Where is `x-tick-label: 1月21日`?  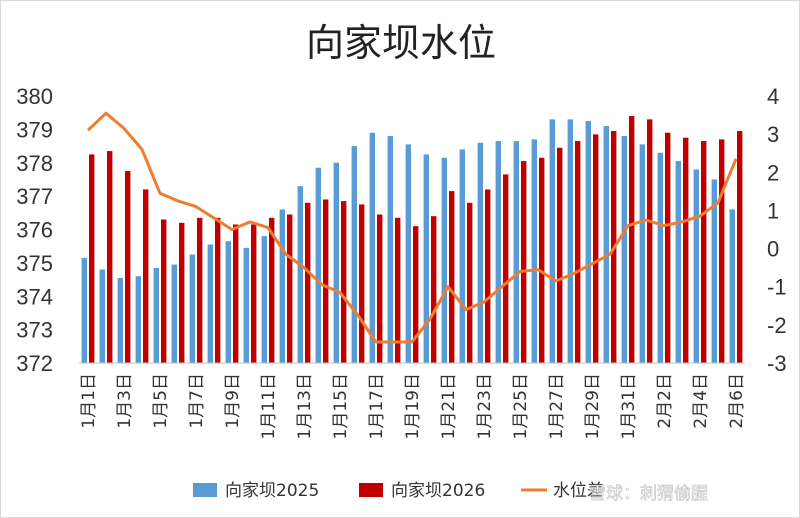 x-tick-label: 1月21日 is located at coordinates (449, 406).